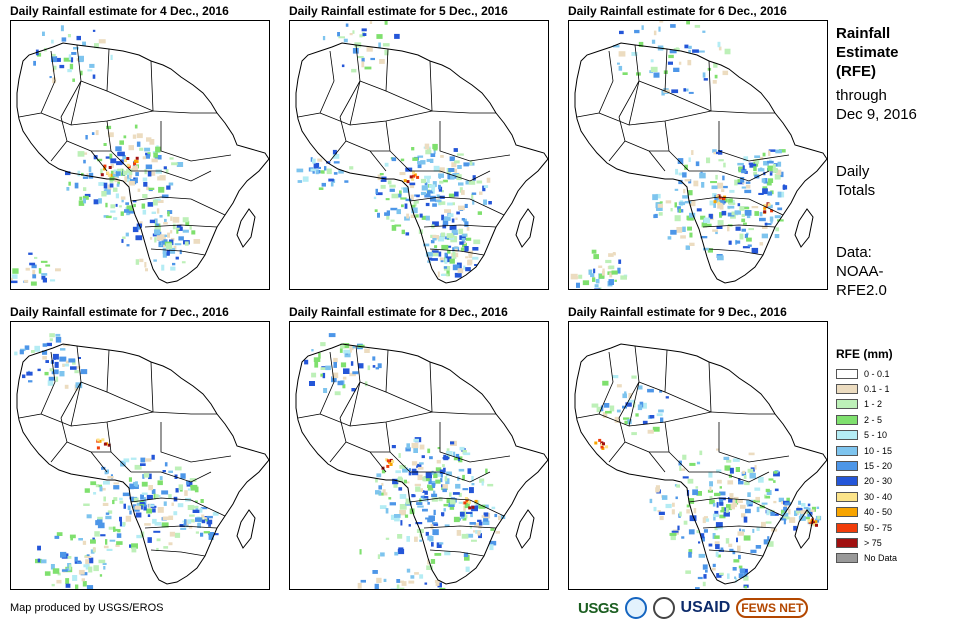  I want to click on africa-rainfall-map, so click(419, 155).